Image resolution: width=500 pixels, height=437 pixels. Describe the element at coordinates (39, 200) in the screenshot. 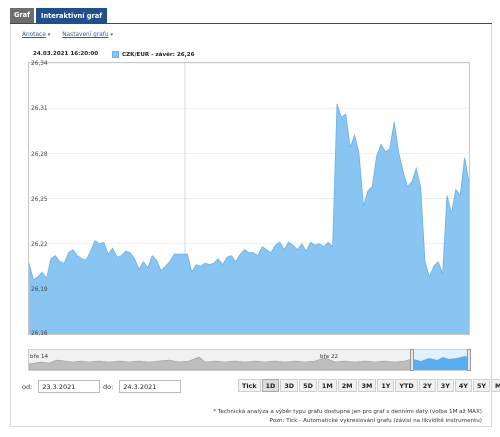

I see `y-tick-label: 26,25` at that location.